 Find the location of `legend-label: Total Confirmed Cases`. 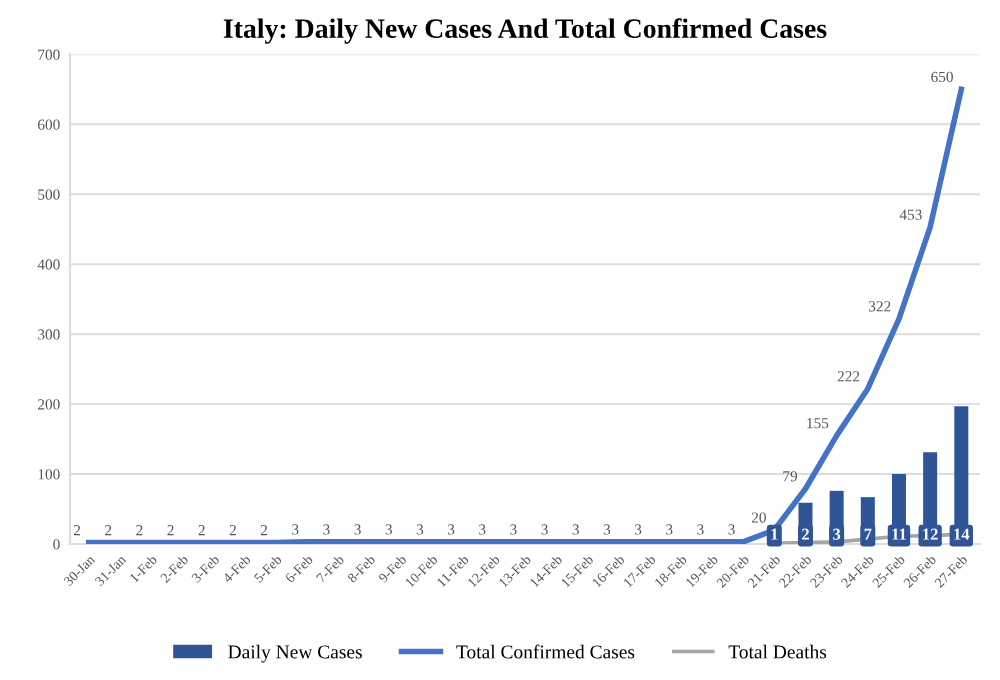

legend-label: Total Confirmed Cases is located at coordinates (545, 651).